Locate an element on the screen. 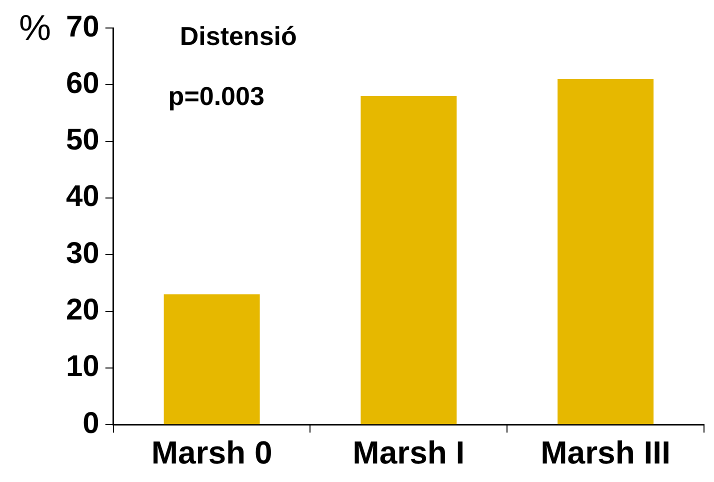 The height and width of the screenshot is (482, 714). chart-title: Distensió is located at coordinates (238, 36).